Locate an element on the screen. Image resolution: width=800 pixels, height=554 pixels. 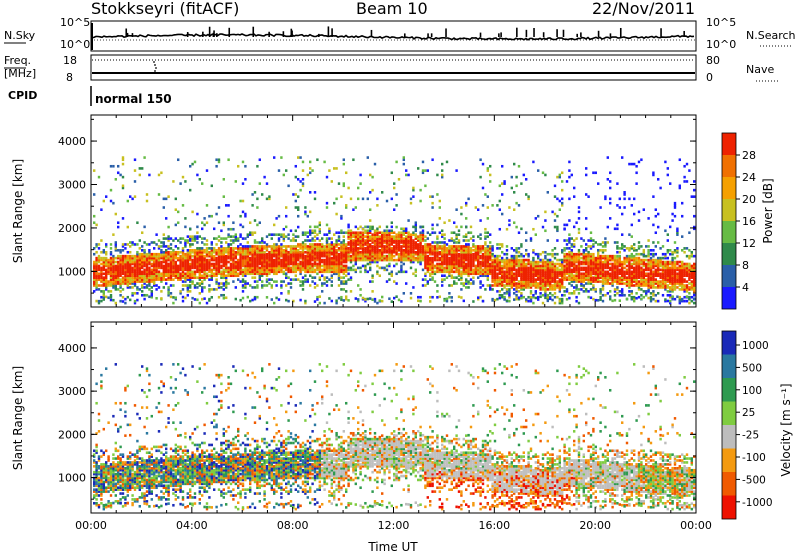
x-tick-label: 04:00 is located at coordinates (192, 525).